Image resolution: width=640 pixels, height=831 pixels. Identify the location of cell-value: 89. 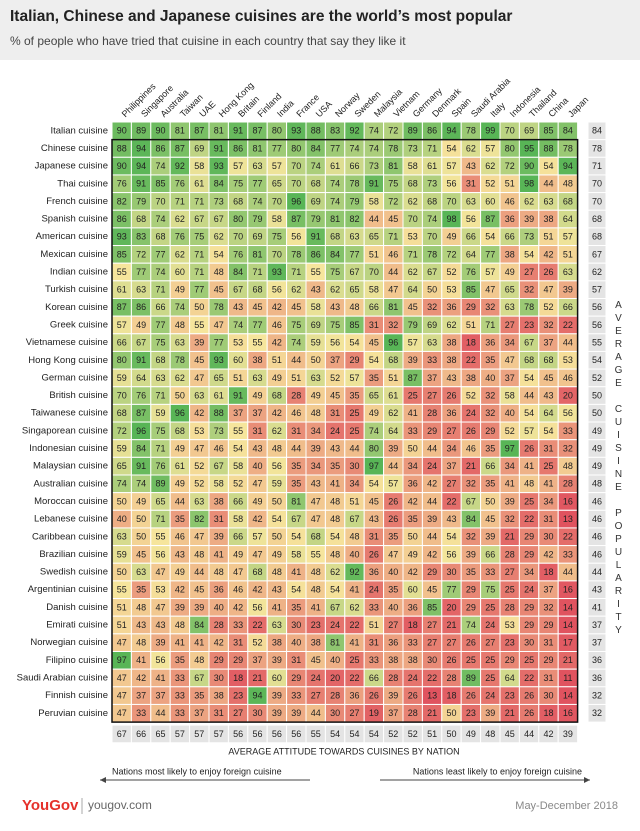
(141, 131).